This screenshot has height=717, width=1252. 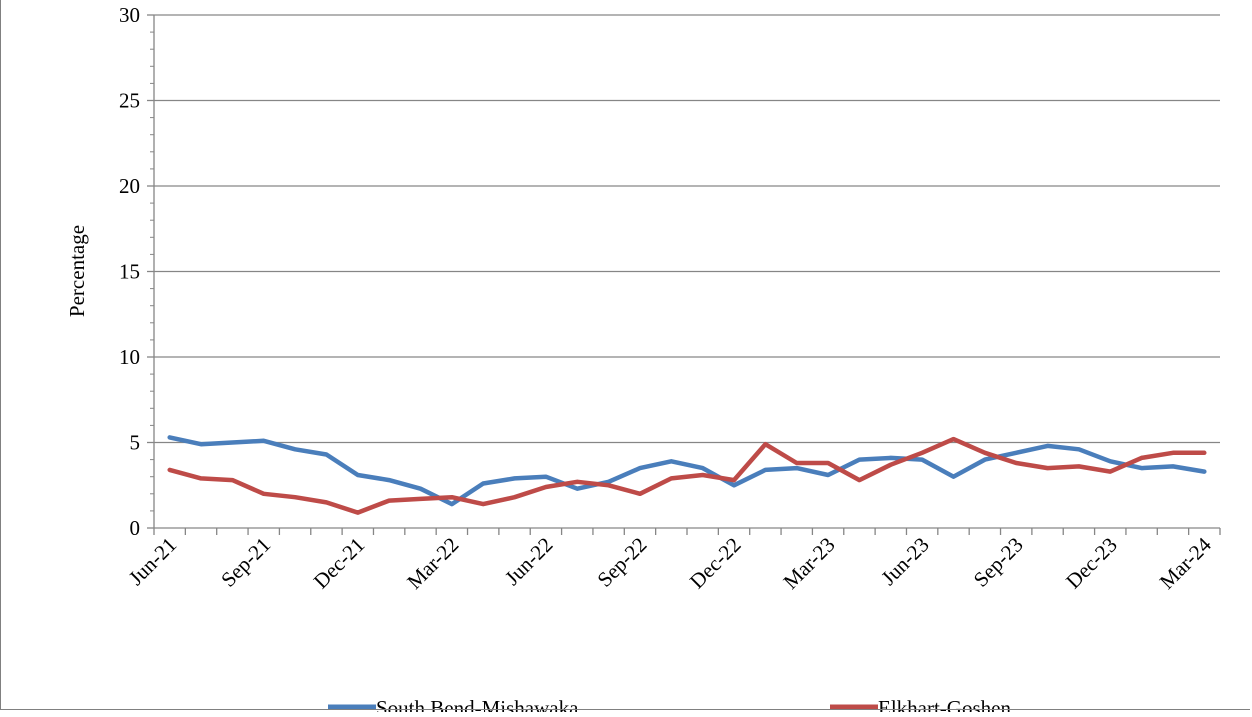 I want to click on y-tick-label-0: 0, so click(x=135, y=528).